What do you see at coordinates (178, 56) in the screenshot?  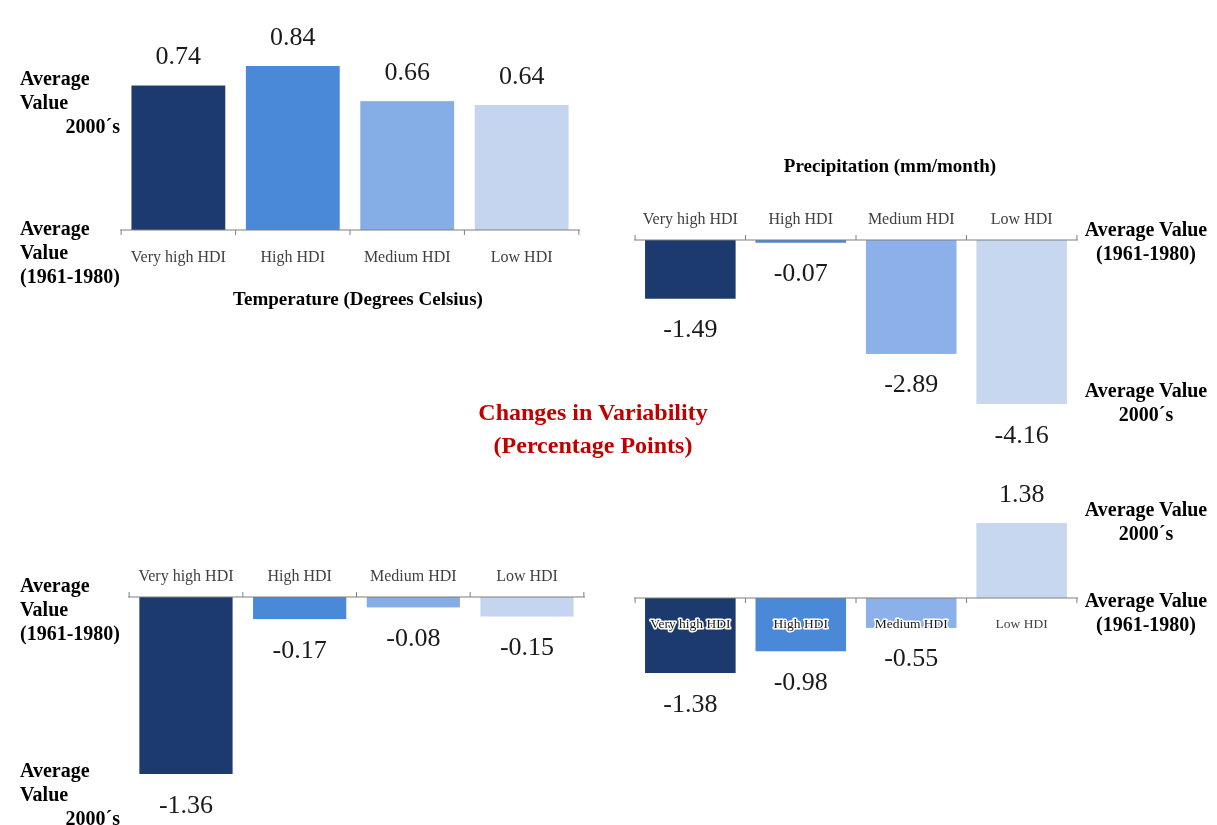 I see `data-label: 0.74` at bounding box center [178, 56].